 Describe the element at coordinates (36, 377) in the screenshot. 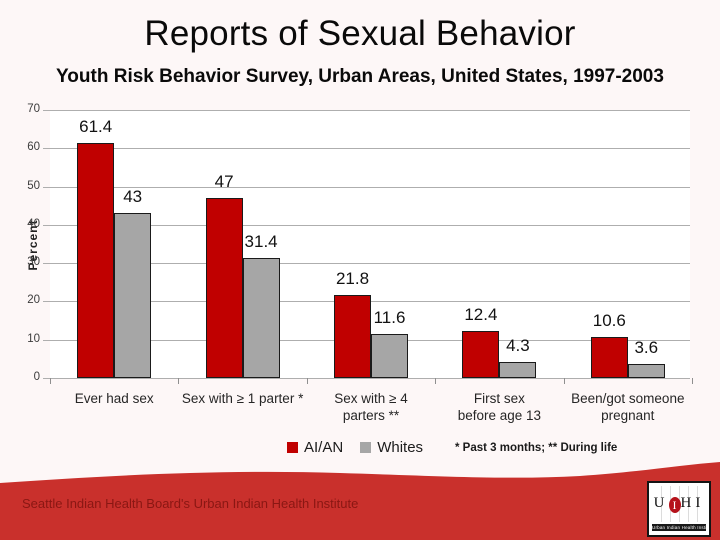

I see `y-axis-tick-label: 0` at that location.